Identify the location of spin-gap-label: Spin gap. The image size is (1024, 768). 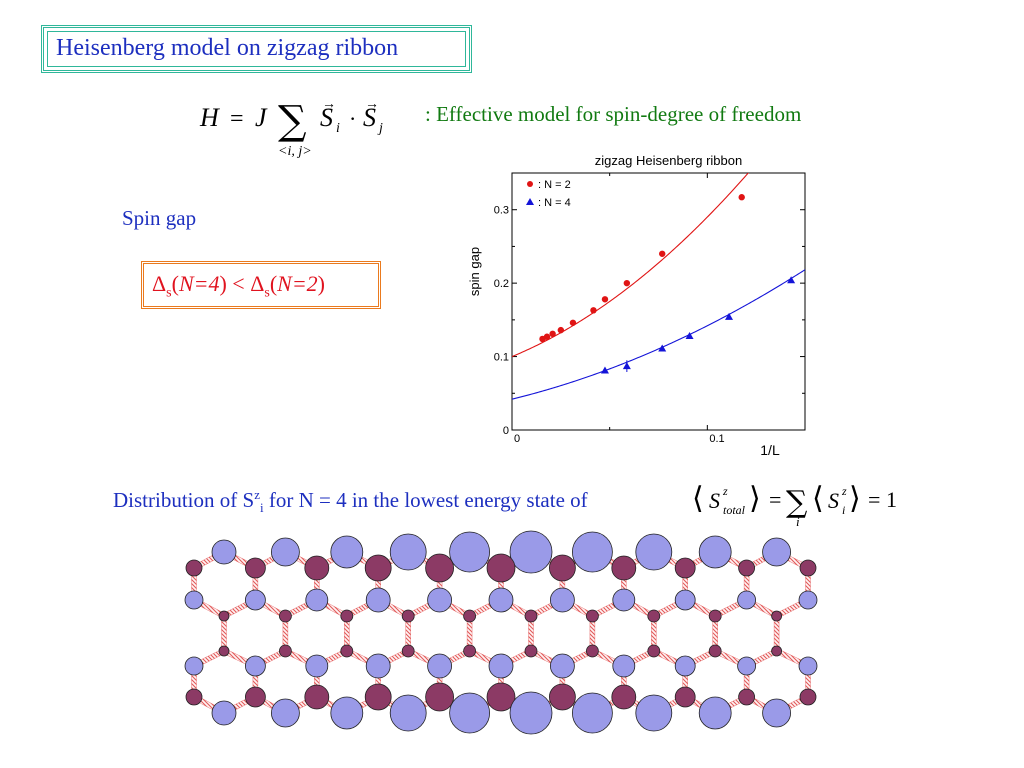
(159, 218).